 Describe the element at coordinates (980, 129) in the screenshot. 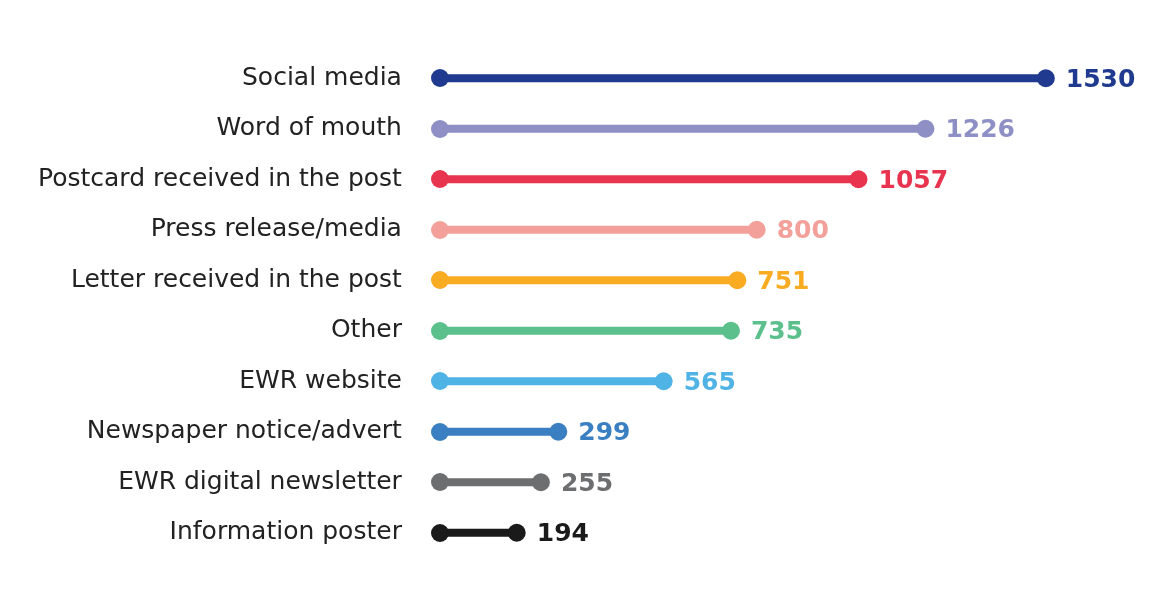

I see `data-label: 1226` at that location.